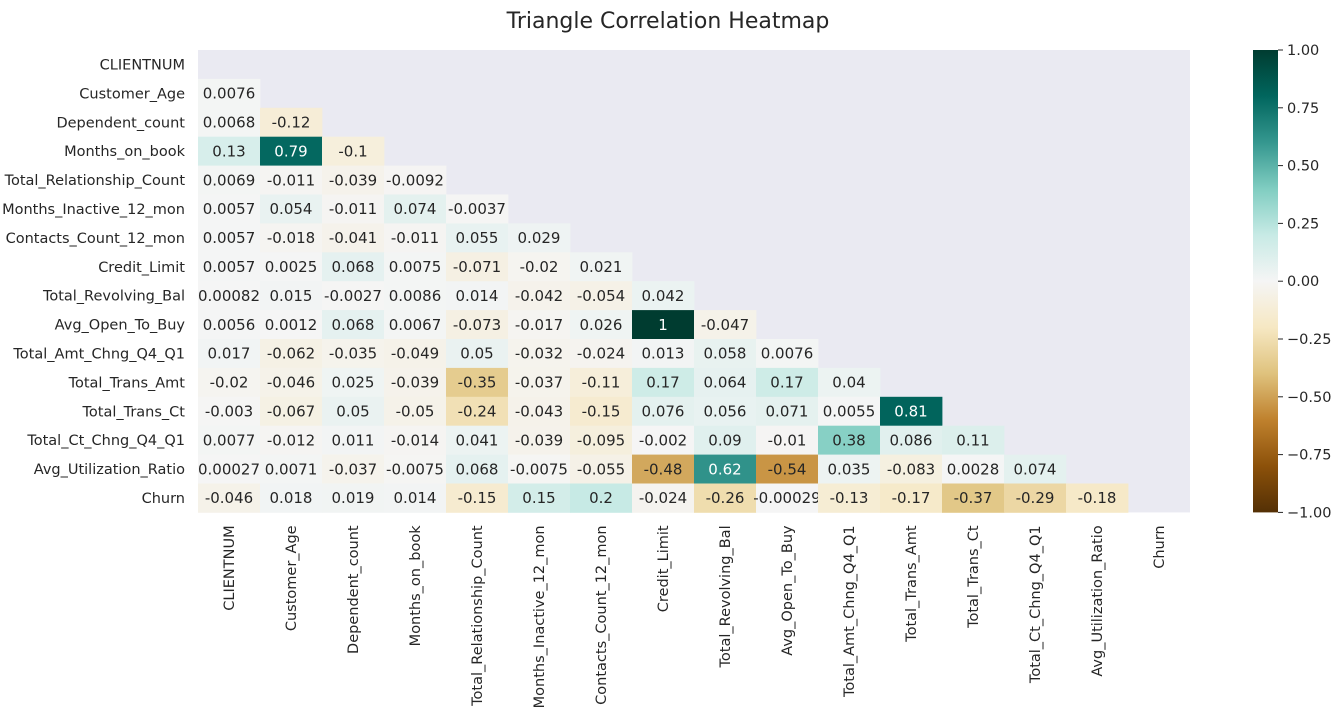 Image resolution: width=1336 pixels, height=710 pixels. What do you see at coordinates (1309, 513) in the screenshot?
I see `colorbar-tick-label: −1.00` at bounding box center [1309, 513].